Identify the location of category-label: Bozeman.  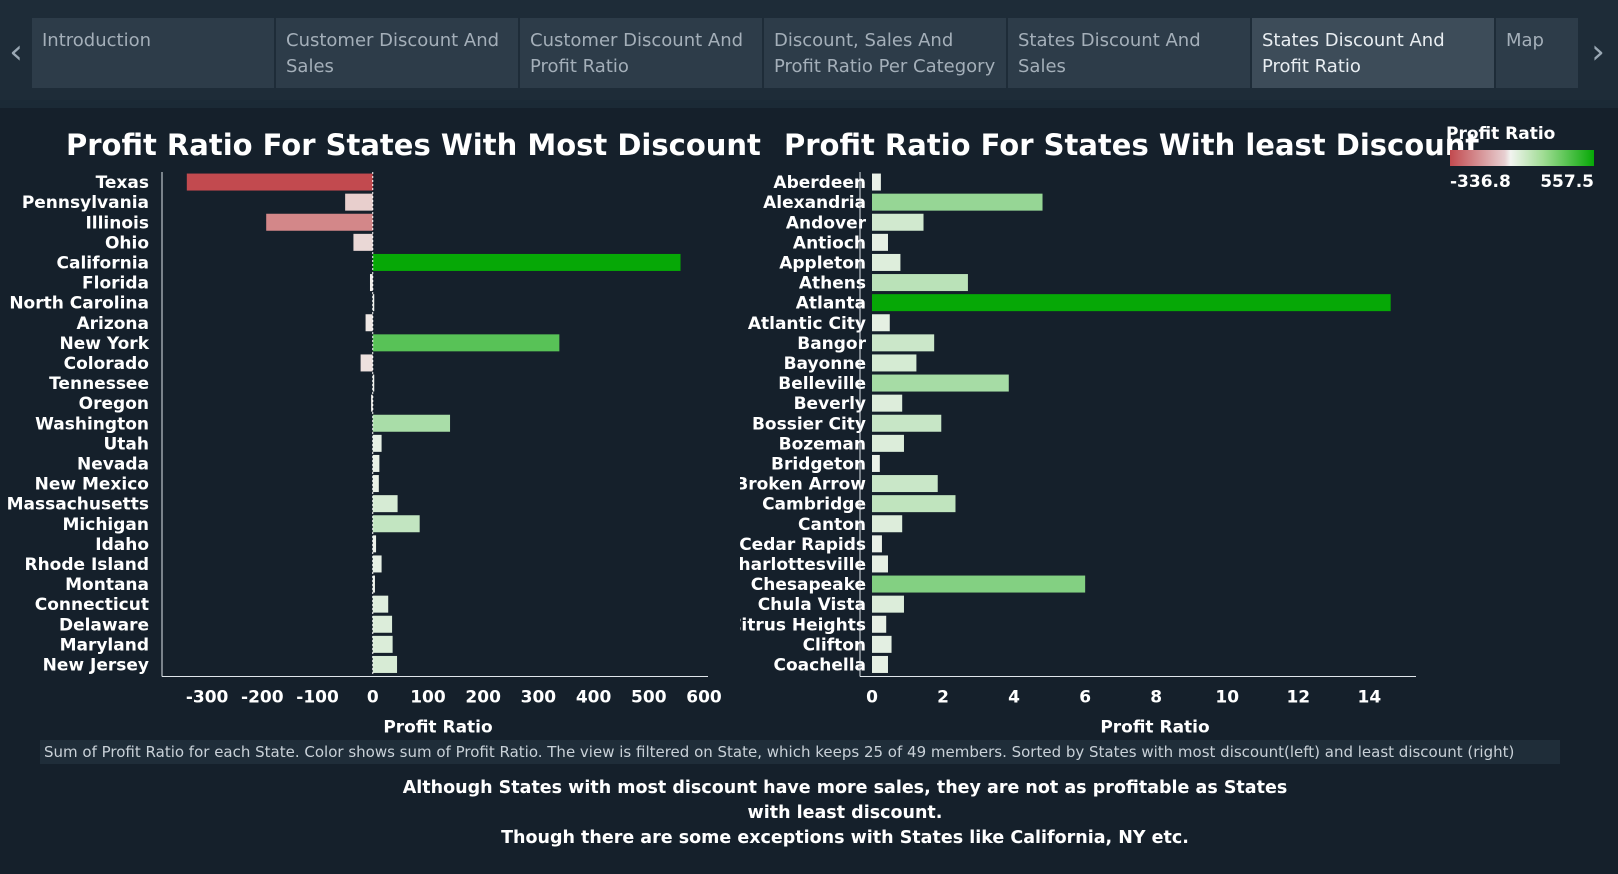
(822, 444).